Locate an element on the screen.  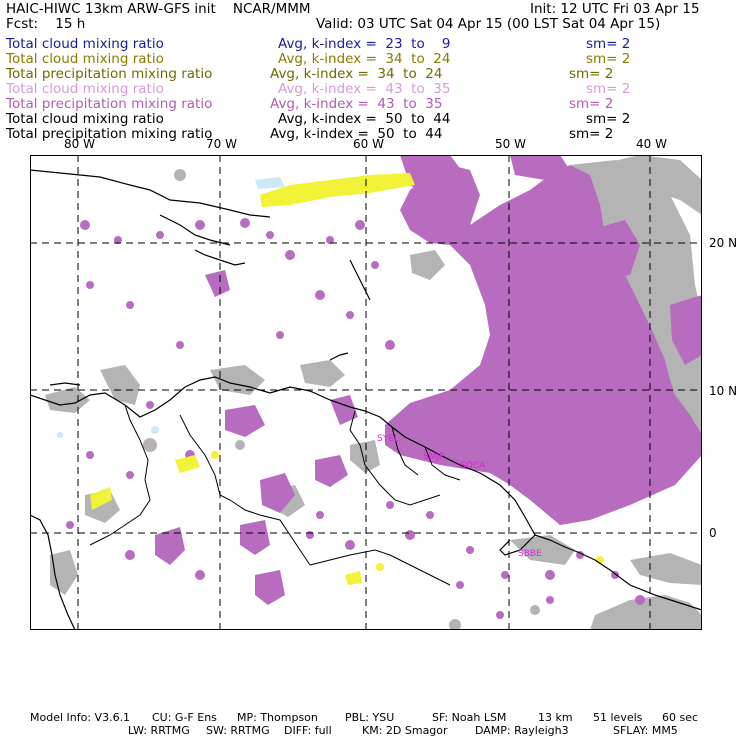
footer-mp: MP: Thompson is located at coordinates (277, 717).